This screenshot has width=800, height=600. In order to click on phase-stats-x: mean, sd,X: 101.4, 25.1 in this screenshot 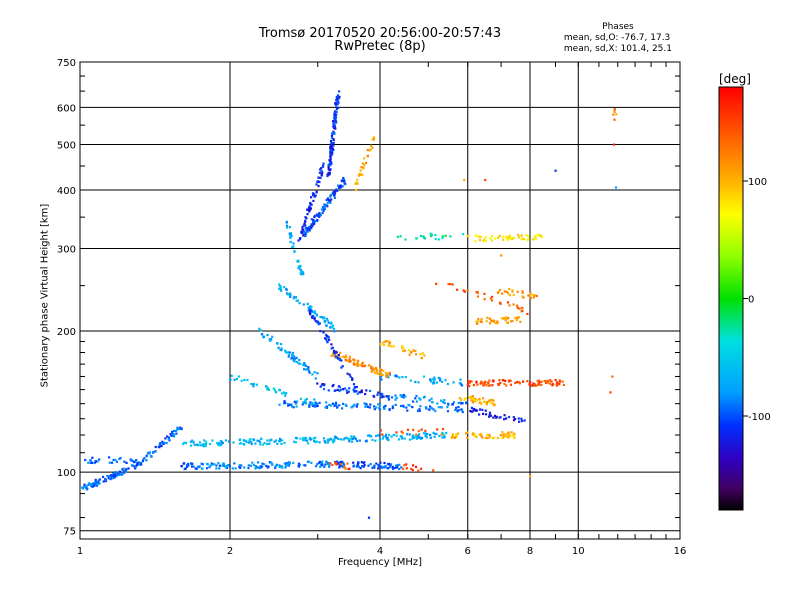, I will do `click(617, 49)`.